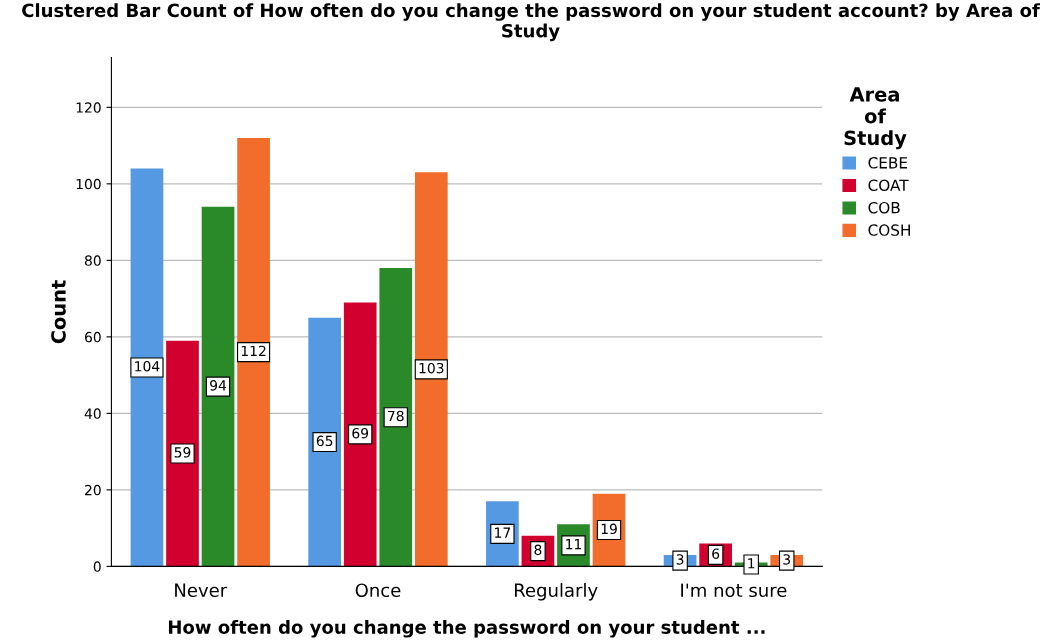  I want to click on data-label: 103, so click(431, 368).